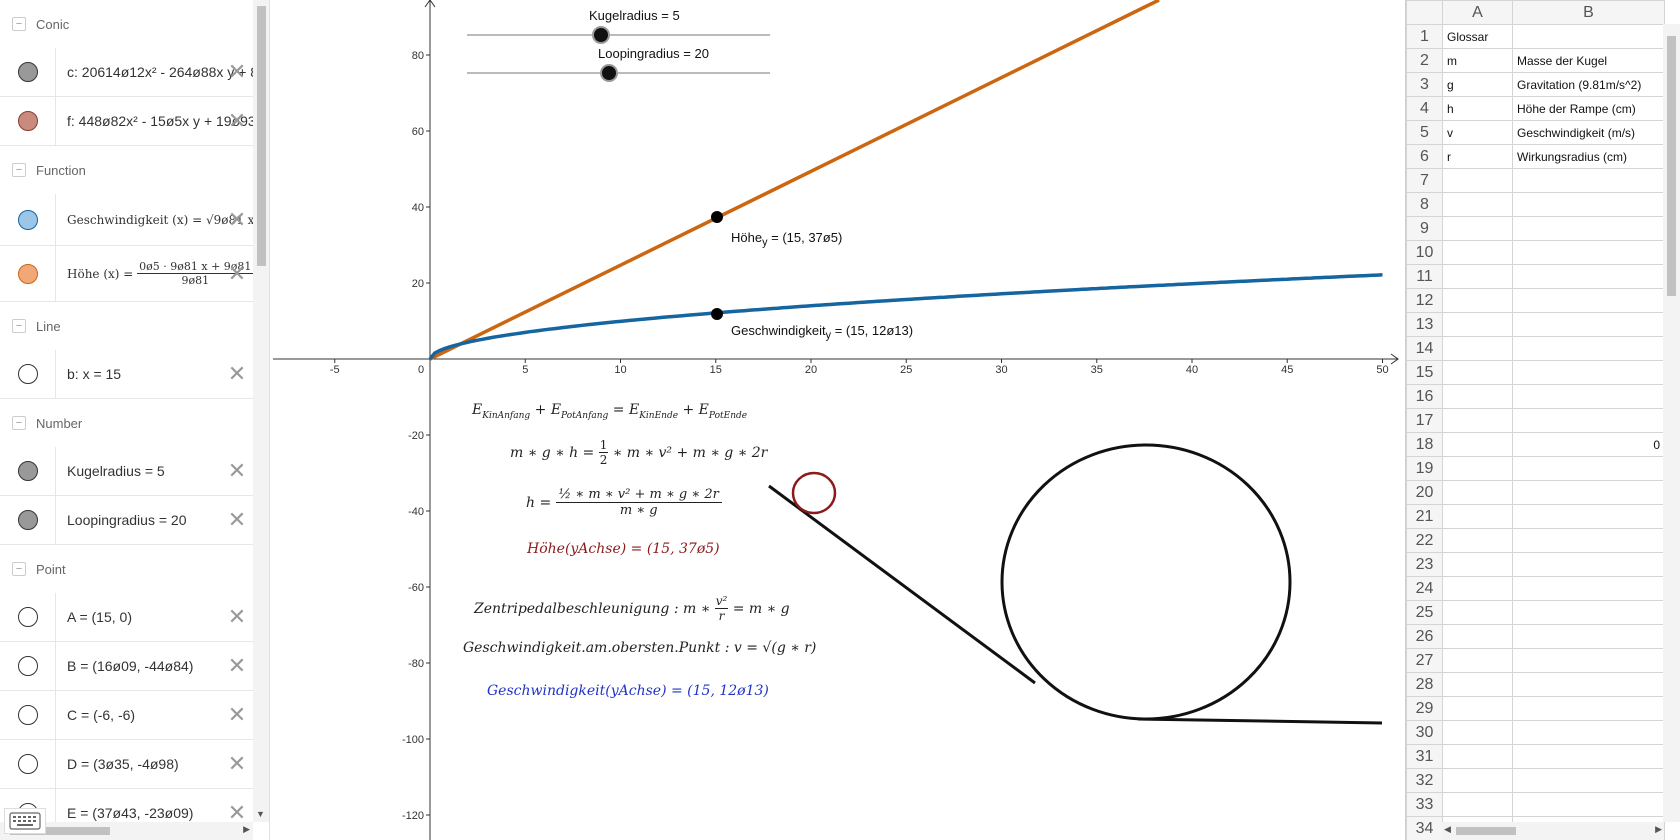 The height and width of the screenshot is (840, 1680). Describe the element at coordinates (126, 569) in the screenshot. I see `group-header-point: − Point` at that location.